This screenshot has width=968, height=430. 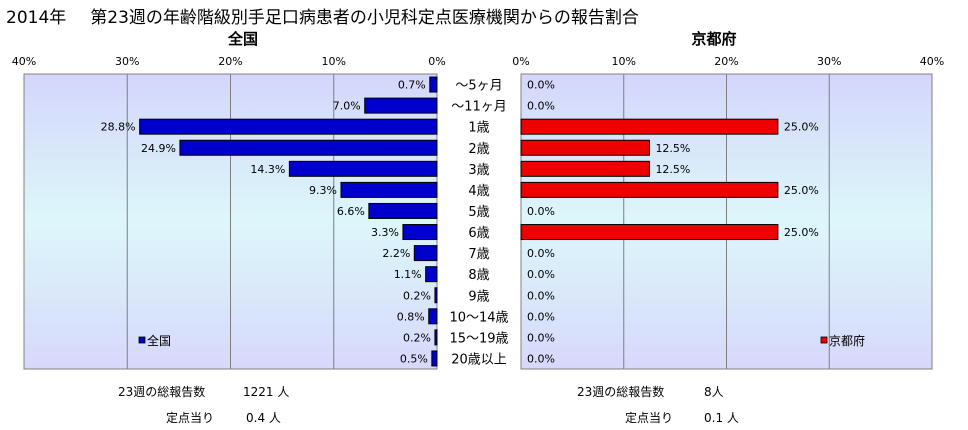 What do you see at coordinates (159, 340) in the screenshot?
I see `legend-label: 全国` at bounding box center [159, 340].